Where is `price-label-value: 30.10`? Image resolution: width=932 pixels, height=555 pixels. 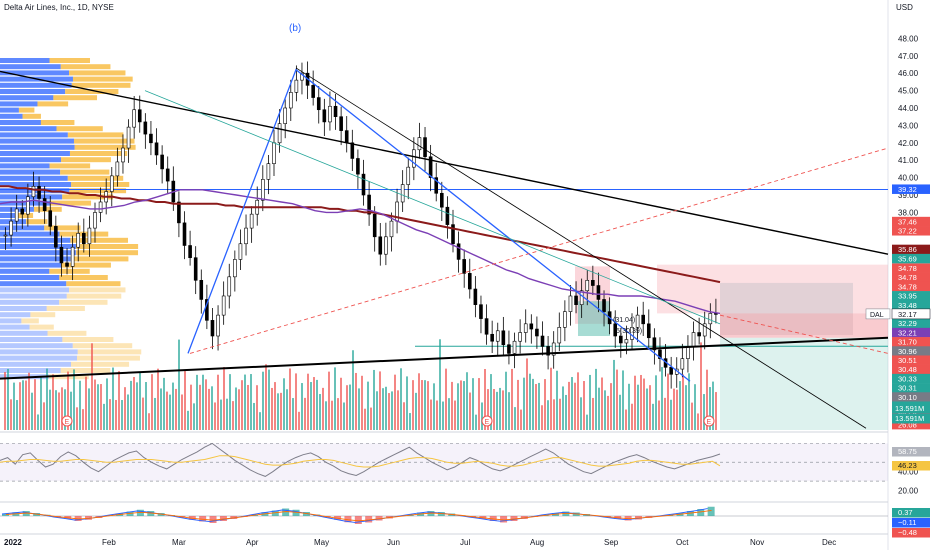
price-label-value: 30.10 is located at coordinates (907, 397).